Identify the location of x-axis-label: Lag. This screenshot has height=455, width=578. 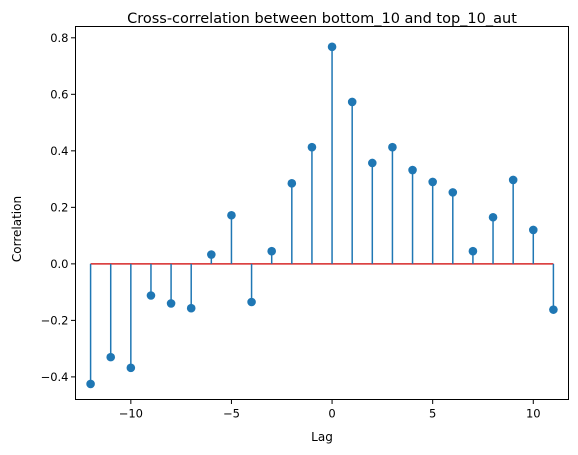
(322, 437).